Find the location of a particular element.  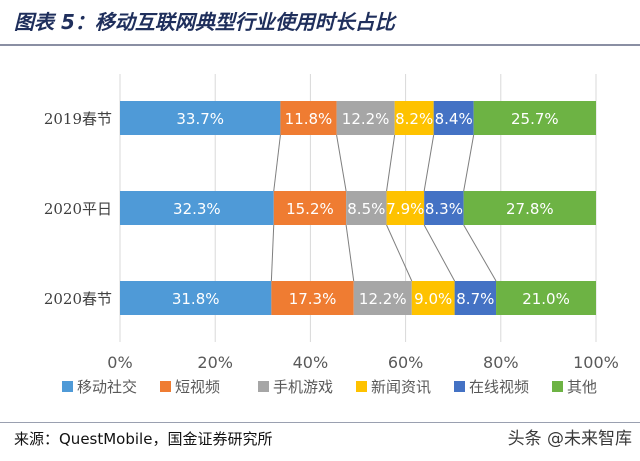

legend-label: 移动社交 is located at coordinates (107, 387).